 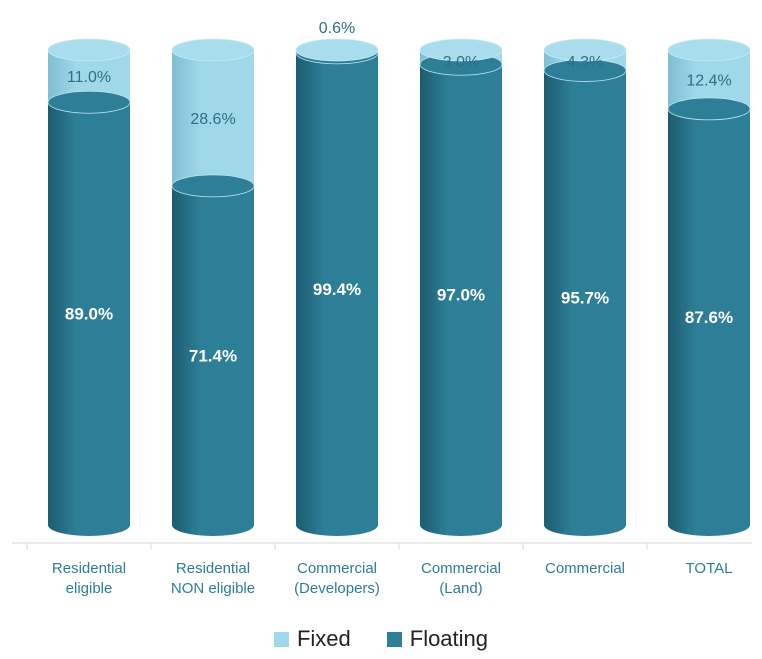 I want to click on data-label-fixed-residential-non-eligible: 28.6%, so click(x=212, y=119).